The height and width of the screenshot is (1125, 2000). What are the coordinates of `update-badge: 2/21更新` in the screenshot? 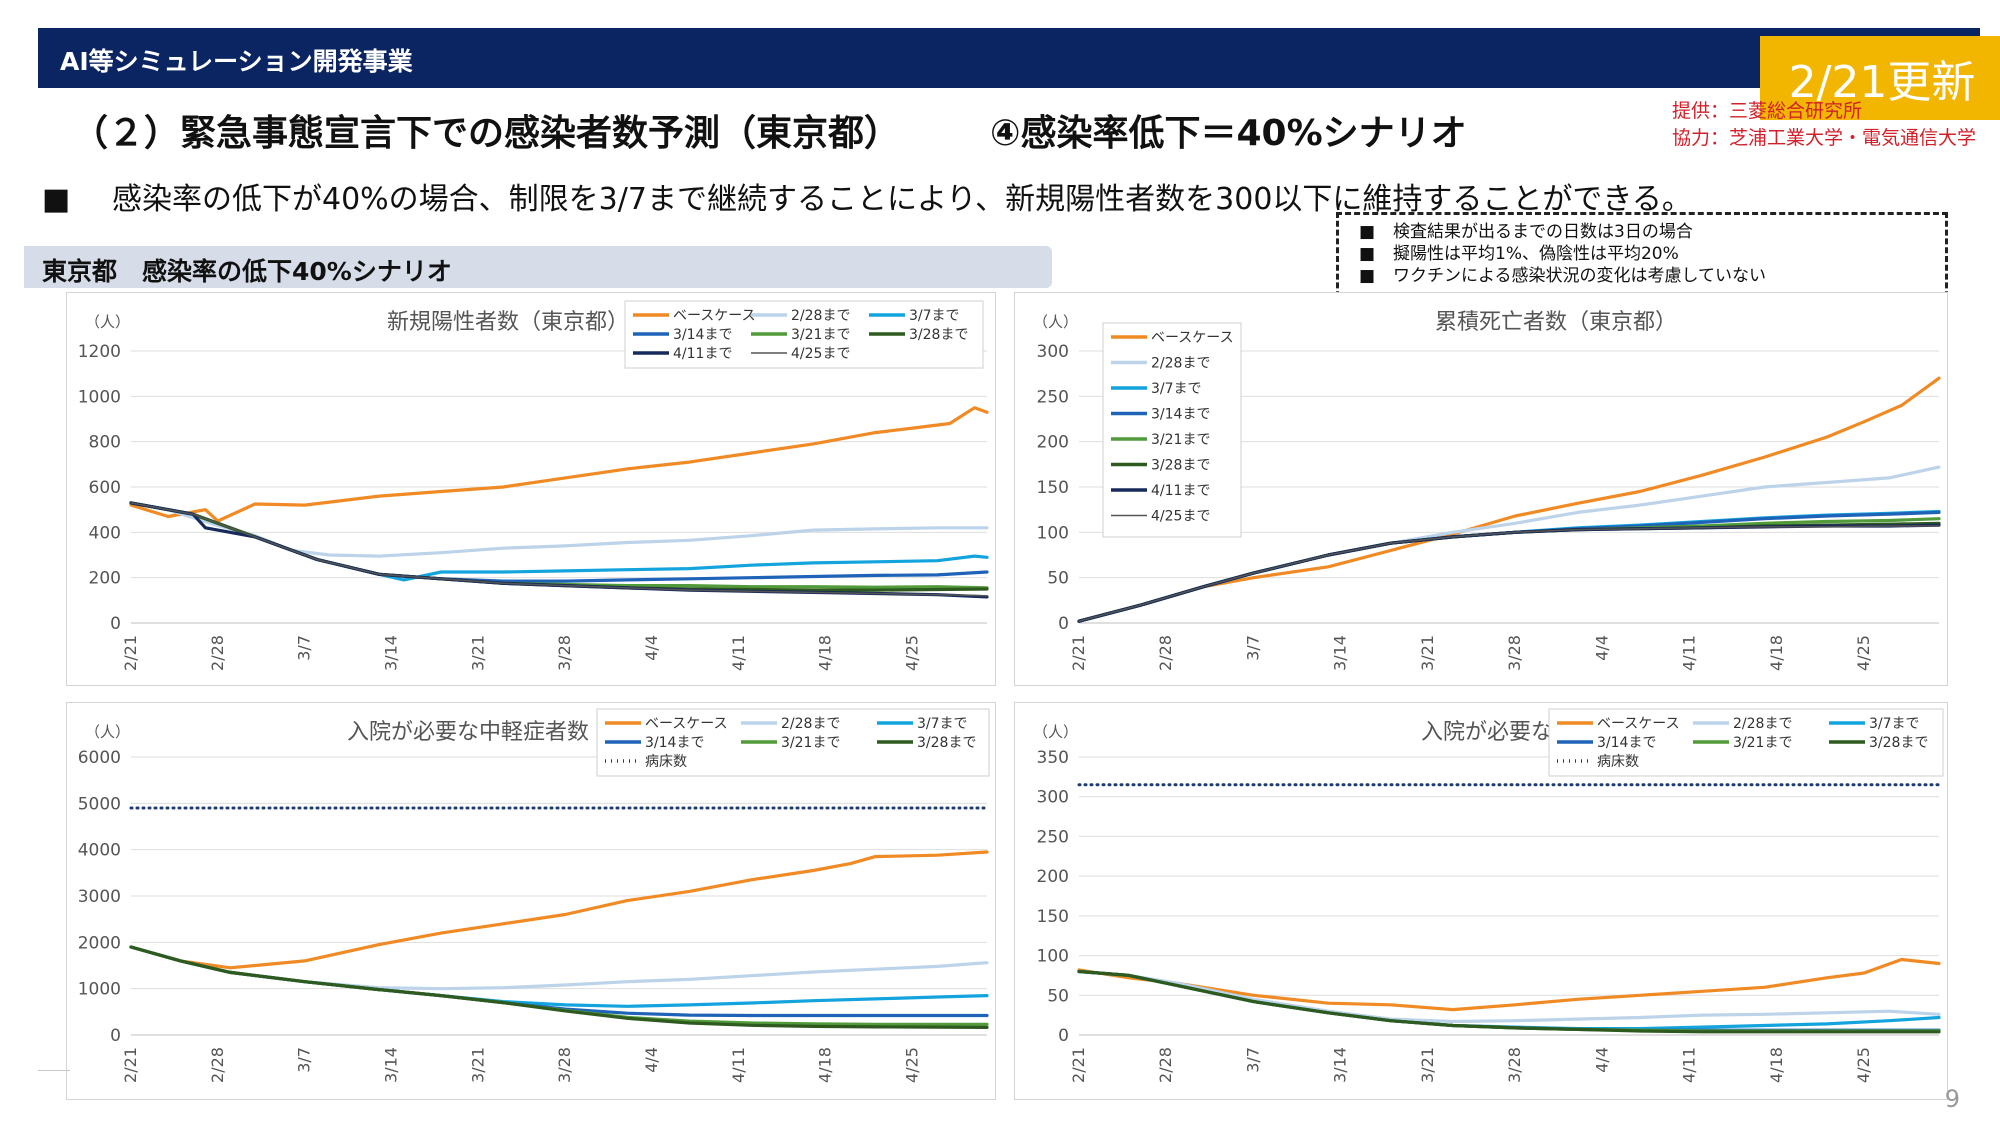 It's located at (1880, 78).